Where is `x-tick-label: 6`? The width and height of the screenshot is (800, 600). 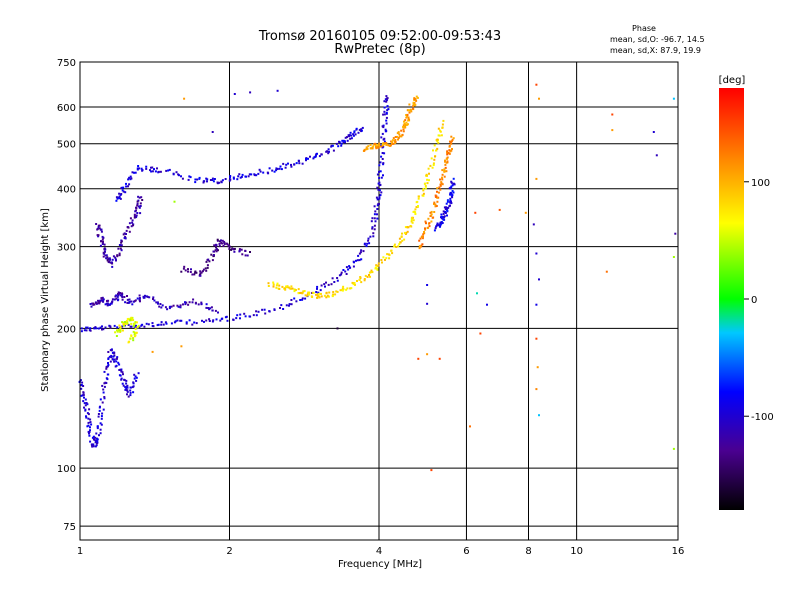
x-tick-label: 6 is located at coordinates (466, 551).